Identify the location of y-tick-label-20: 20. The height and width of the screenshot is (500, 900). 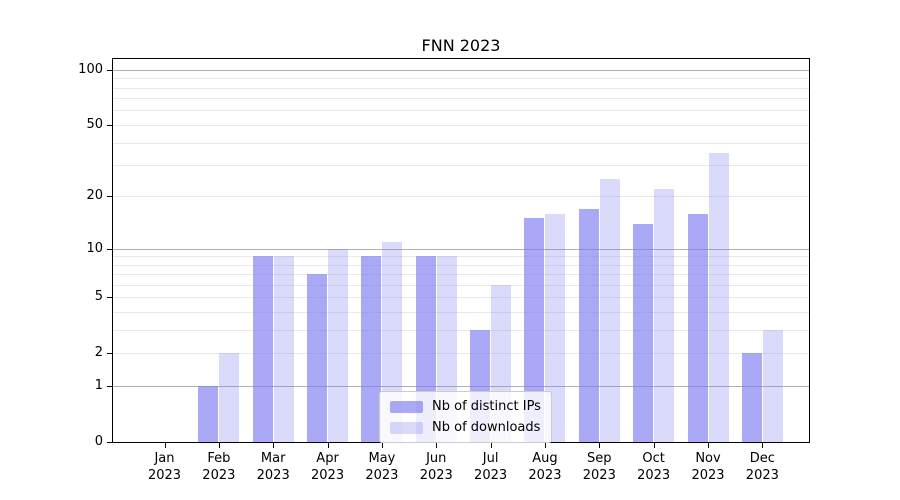
(94, 196).